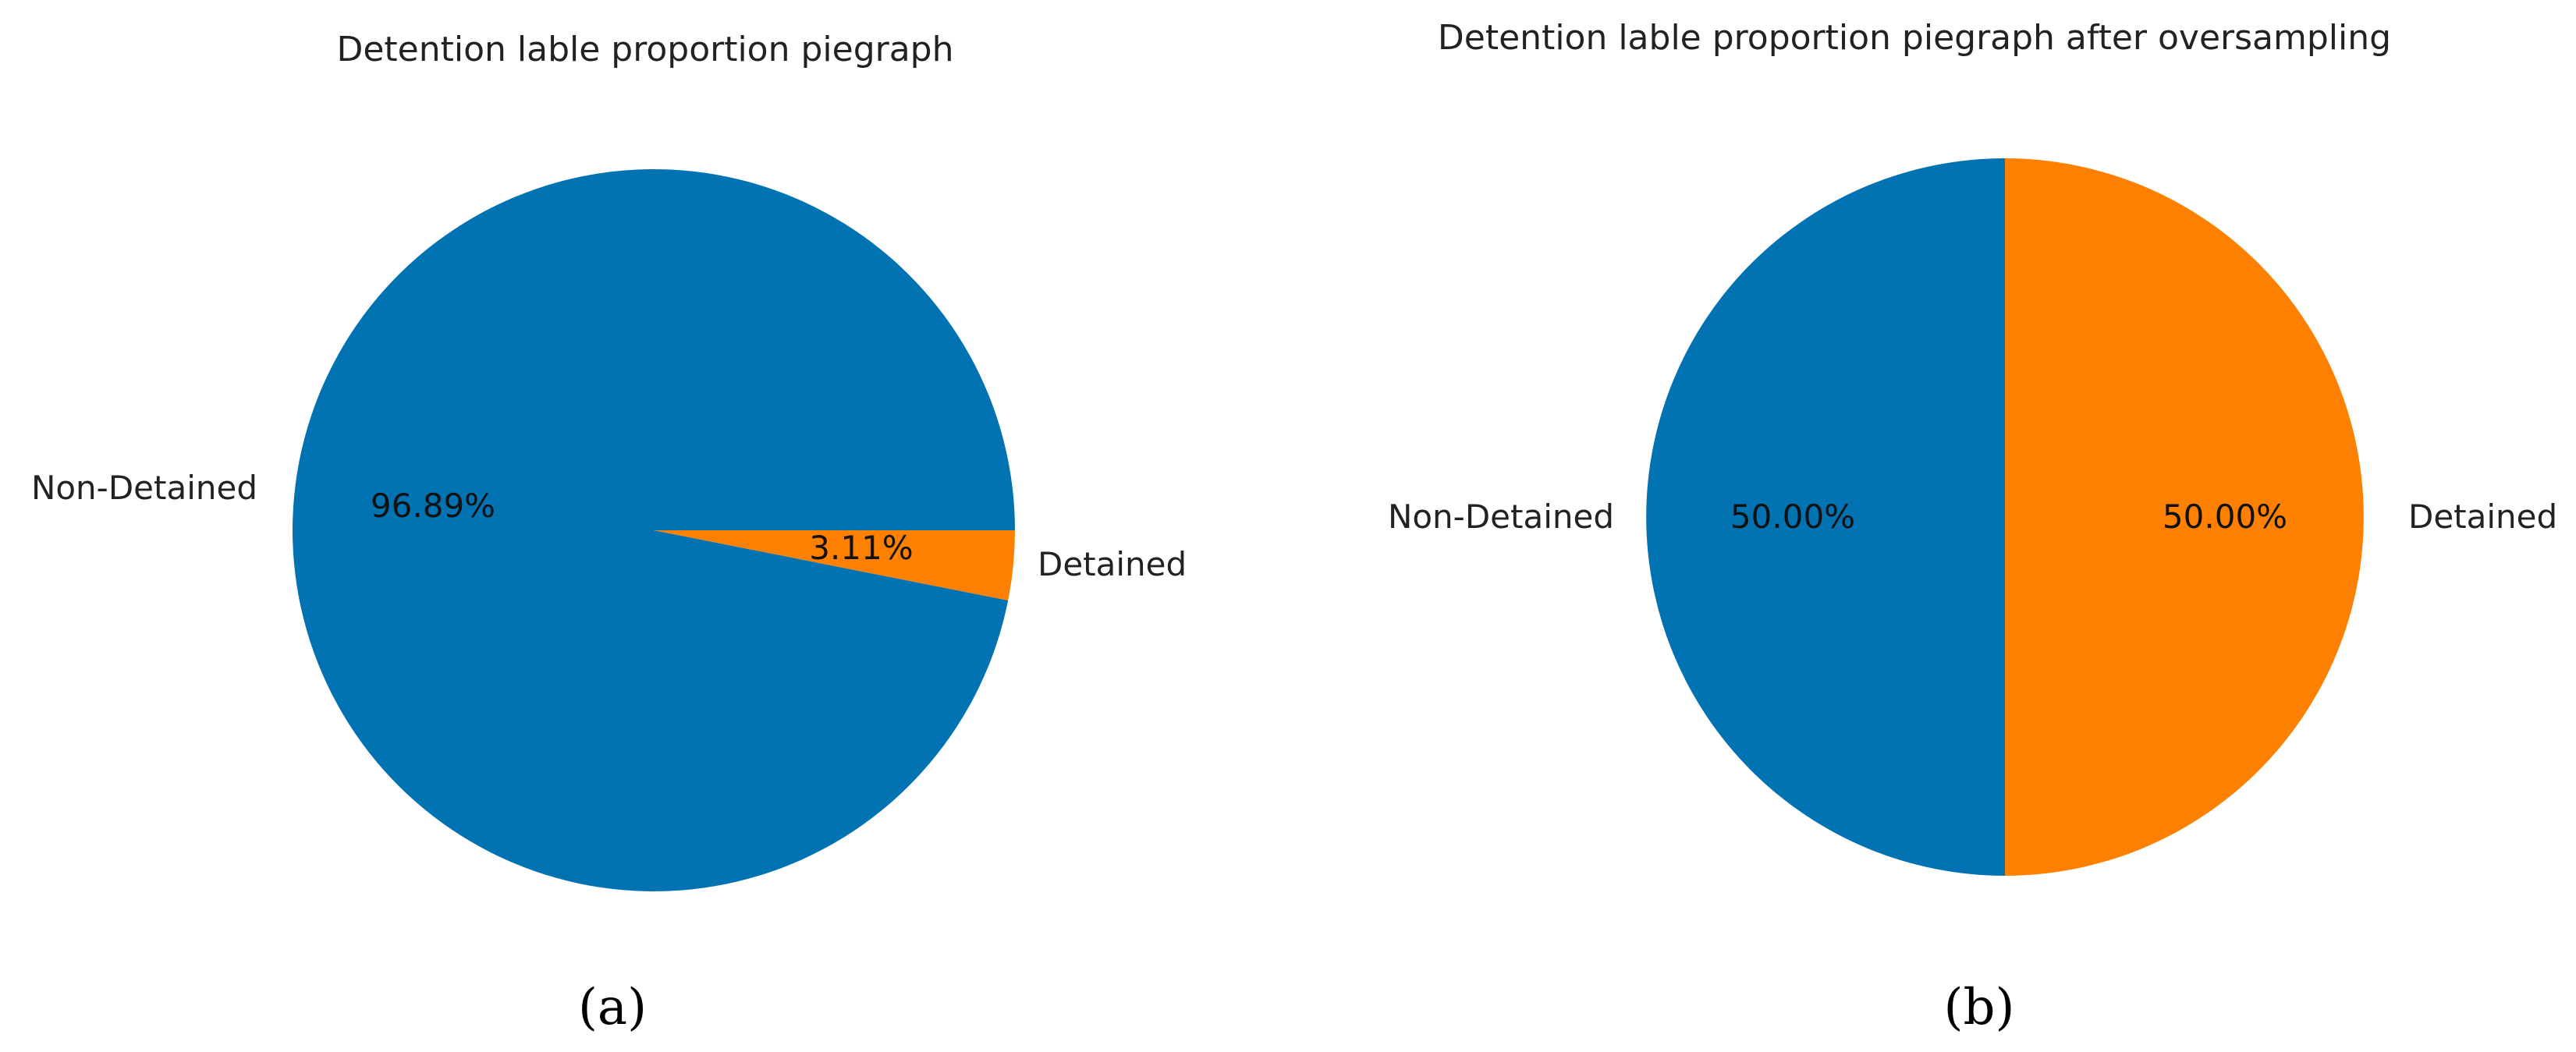 This screenshot has width=2576, height=1052. What do you see at coordinates (861, 548) in the screenshot?
I see `chart-a-value-label-detained: 3.11%` at bounding box center [861, 548].